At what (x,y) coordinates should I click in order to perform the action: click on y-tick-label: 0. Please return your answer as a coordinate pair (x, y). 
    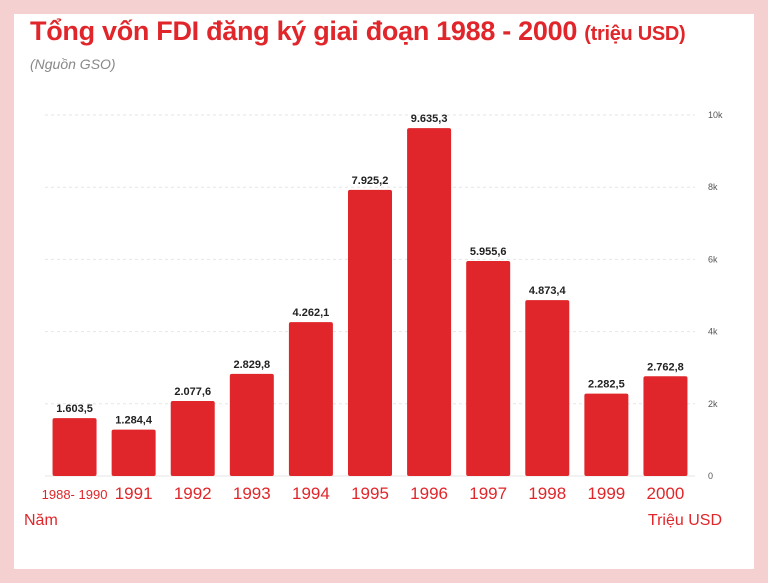
    Looking at the image, I should click on (710, 476).